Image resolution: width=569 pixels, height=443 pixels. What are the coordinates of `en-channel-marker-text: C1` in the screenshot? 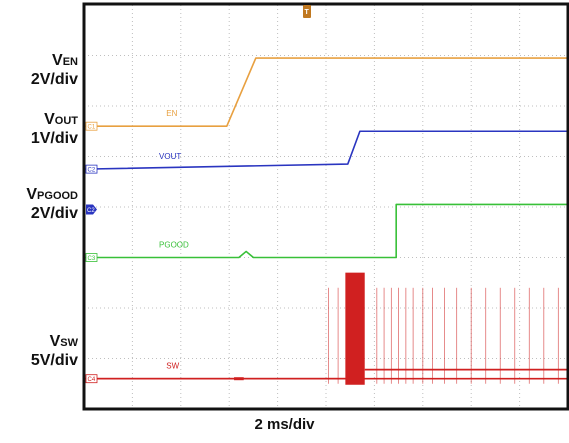 It's located at (92, 128).